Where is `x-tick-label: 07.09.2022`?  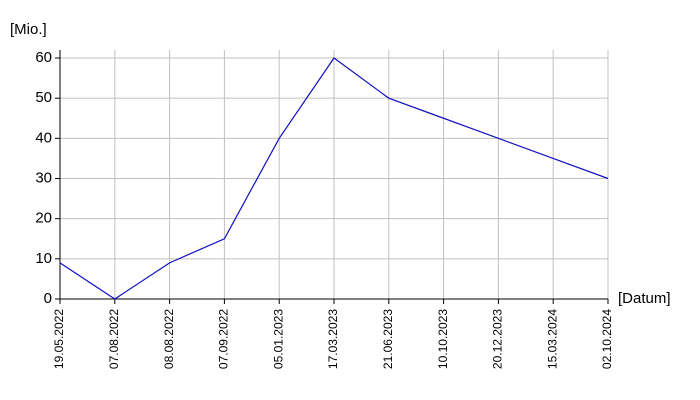
x-tick-label: 07.09.2022 is located at coordinates (224, 339).